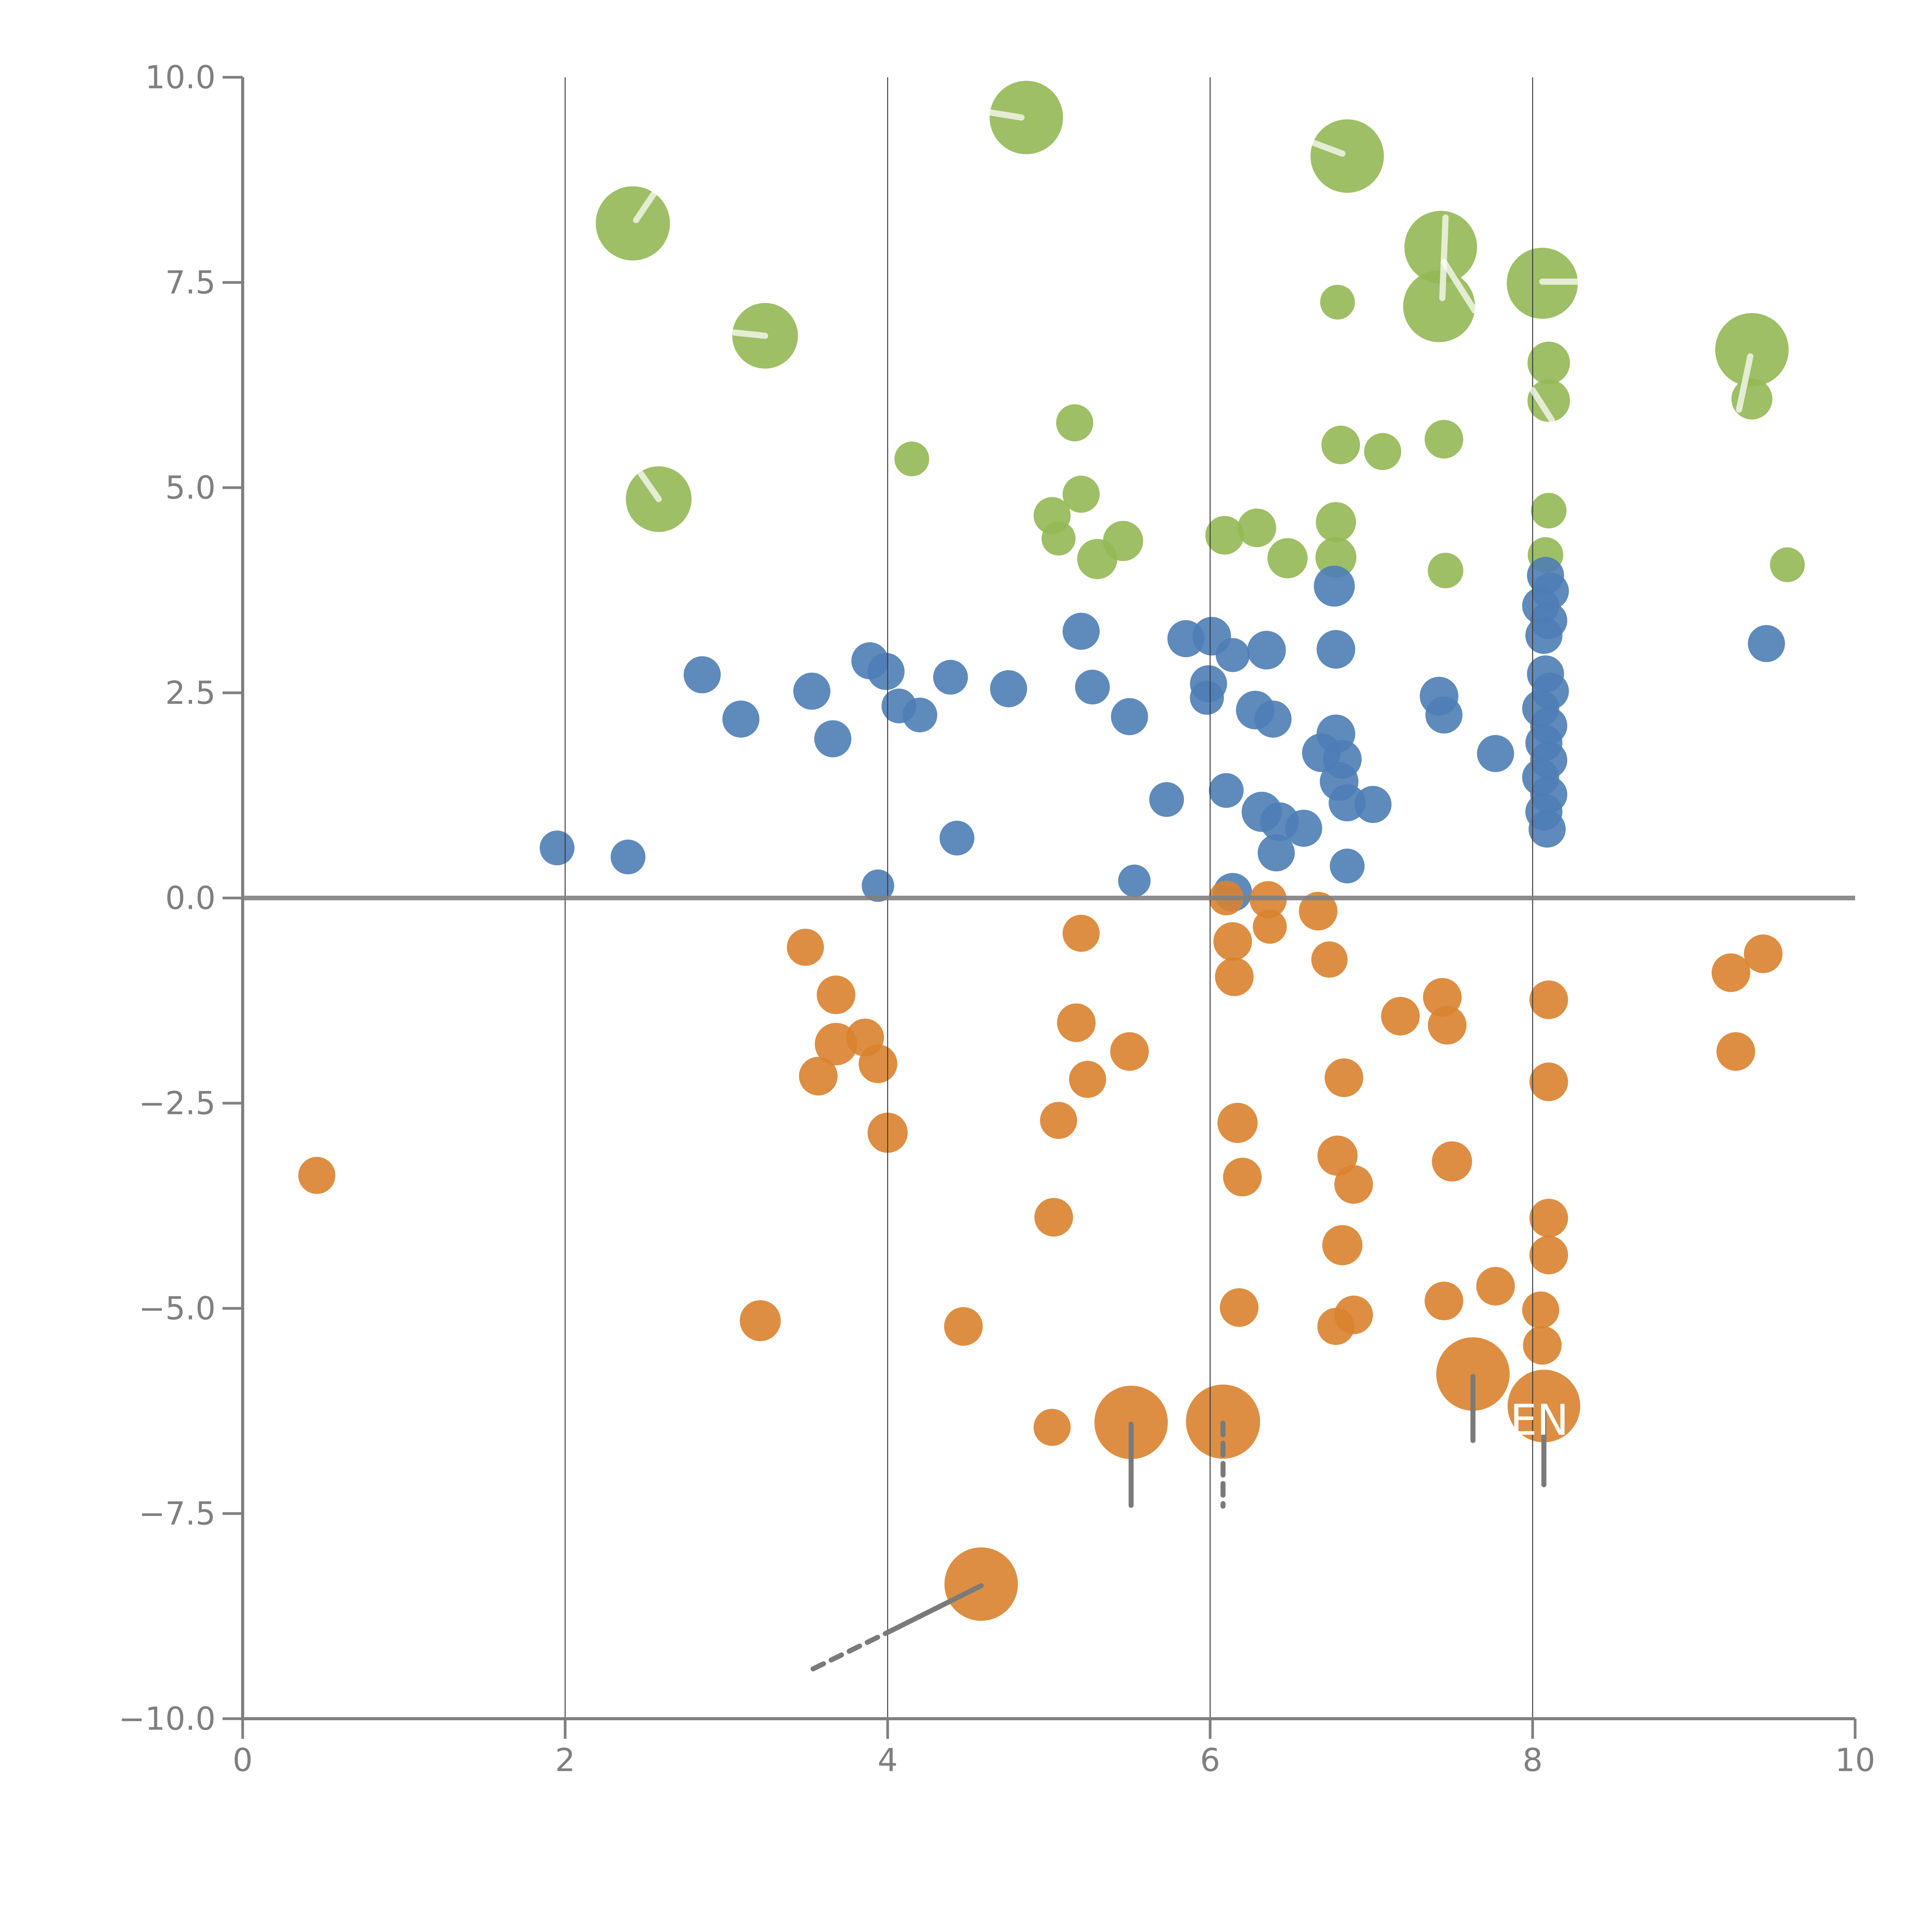  I want to click on wind-direction-label: EN, so click(1540, 1420).